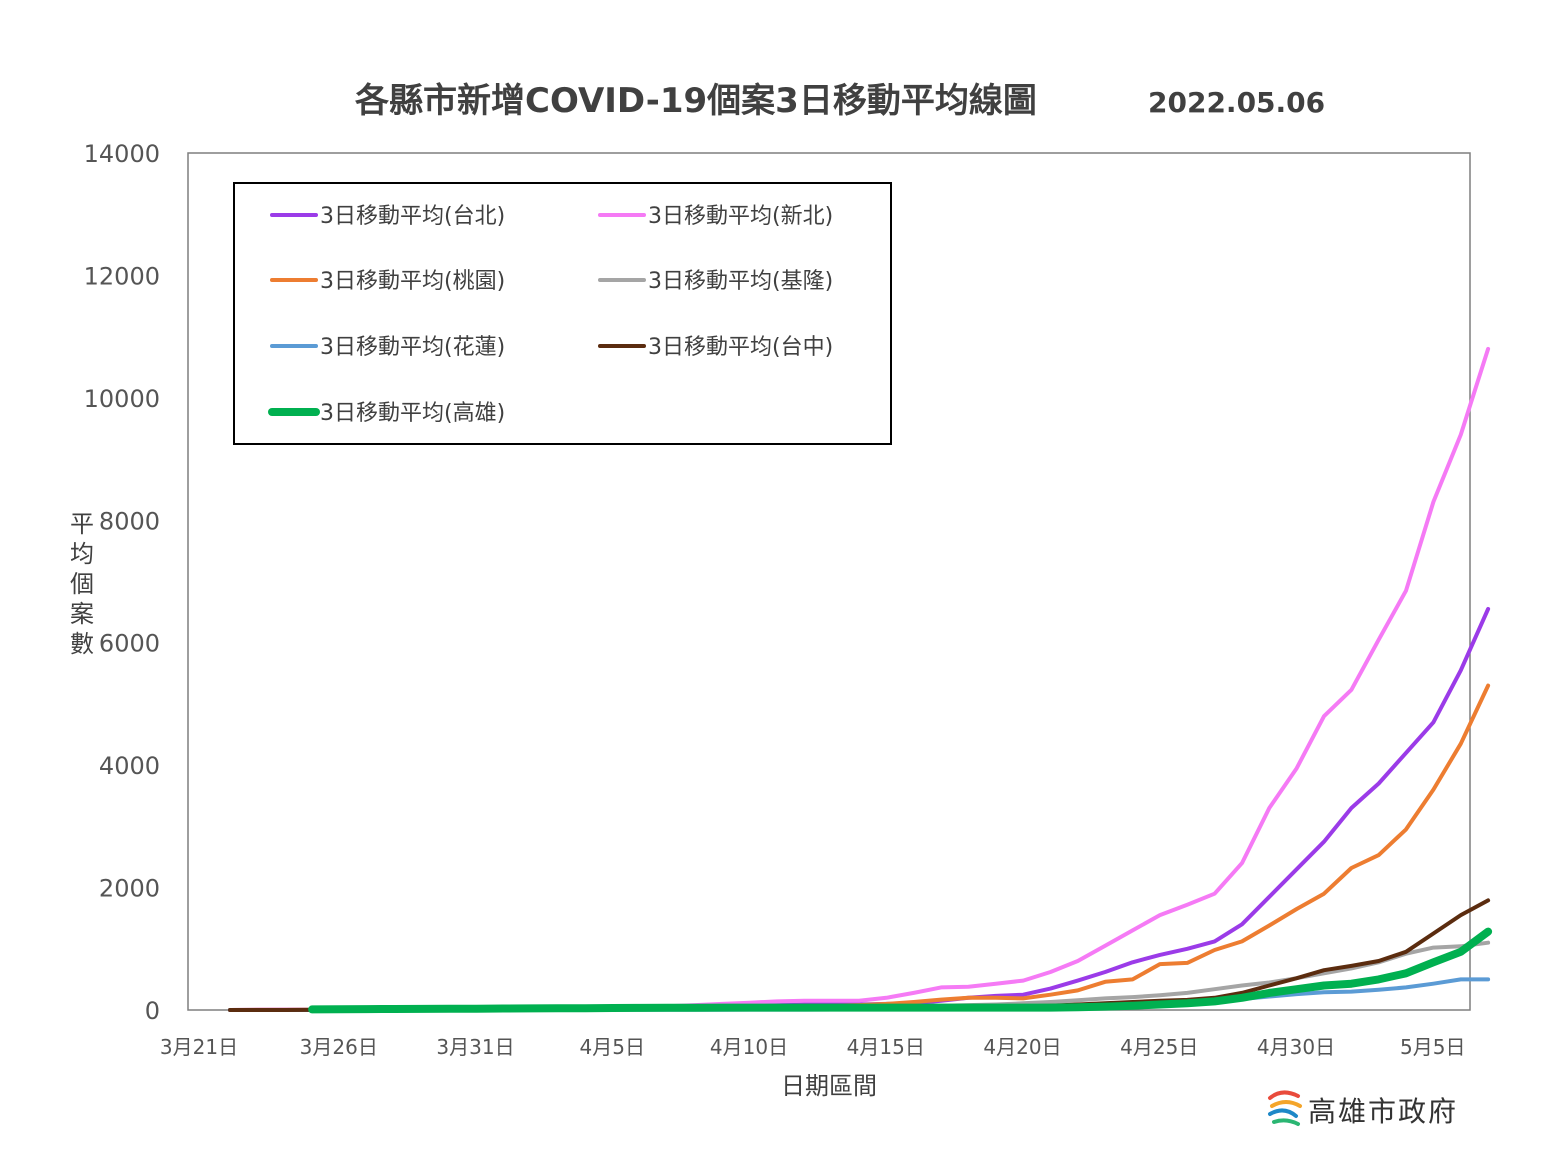  What do you see at coordinates (82, 584) in the screenshot?
I see `y-axis-label: 平均個案數` at bounding box center [82, 584].